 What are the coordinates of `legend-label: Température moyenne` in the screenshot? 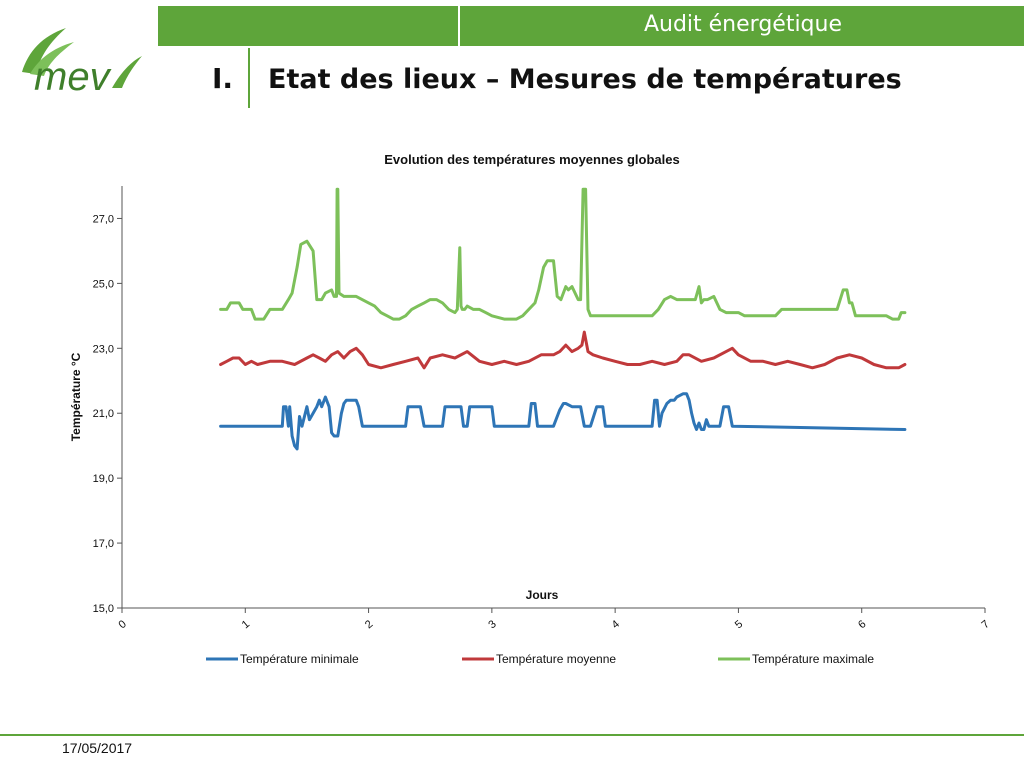 It's located at (556, 659).